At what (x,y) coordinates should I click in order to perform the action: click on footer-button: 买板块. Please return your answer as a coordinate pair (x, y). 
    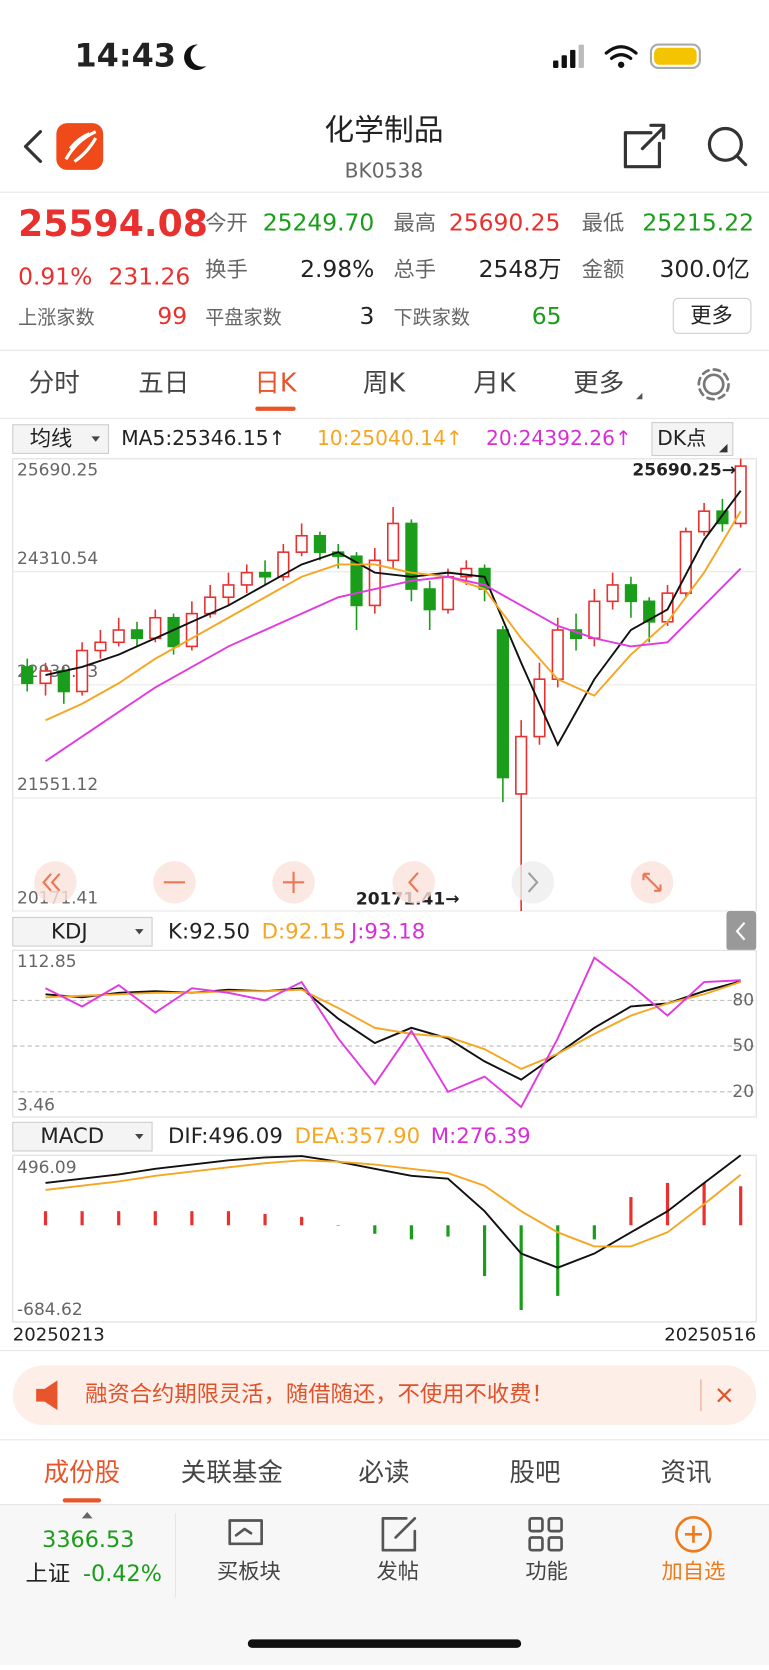
    Looking at the image, I should click on (249, 1572).